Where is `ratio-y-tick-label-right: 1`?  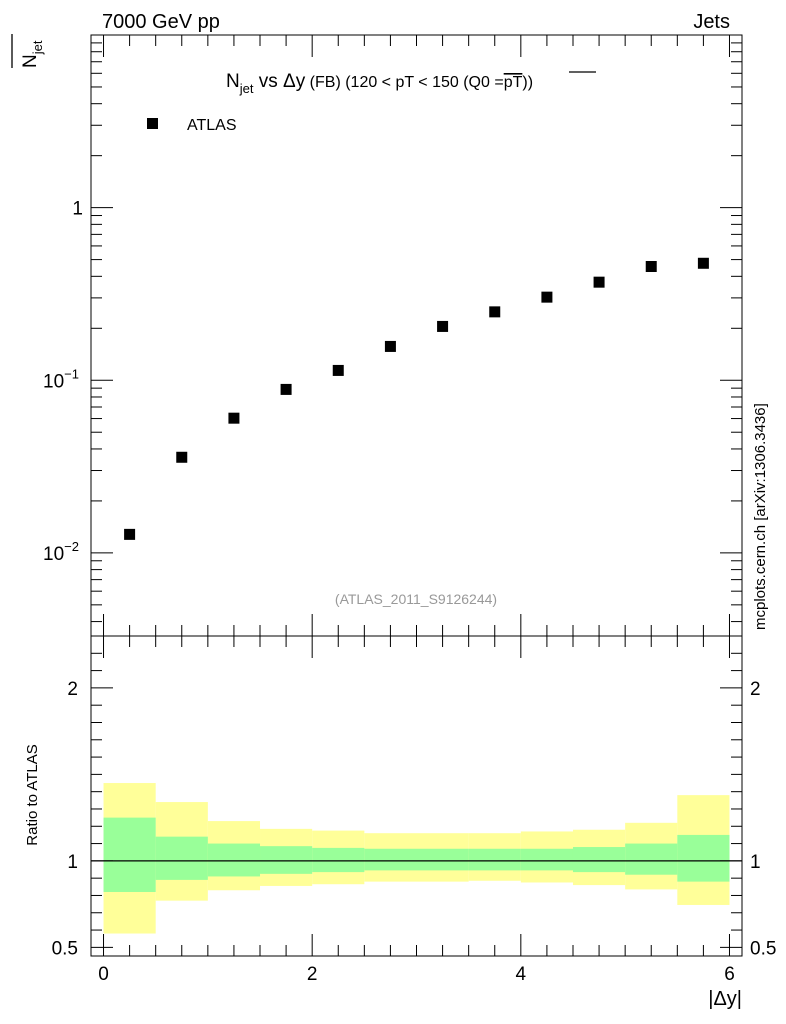
ratio-y-tick-label-right: 1 is located at coordinates (755, 862).